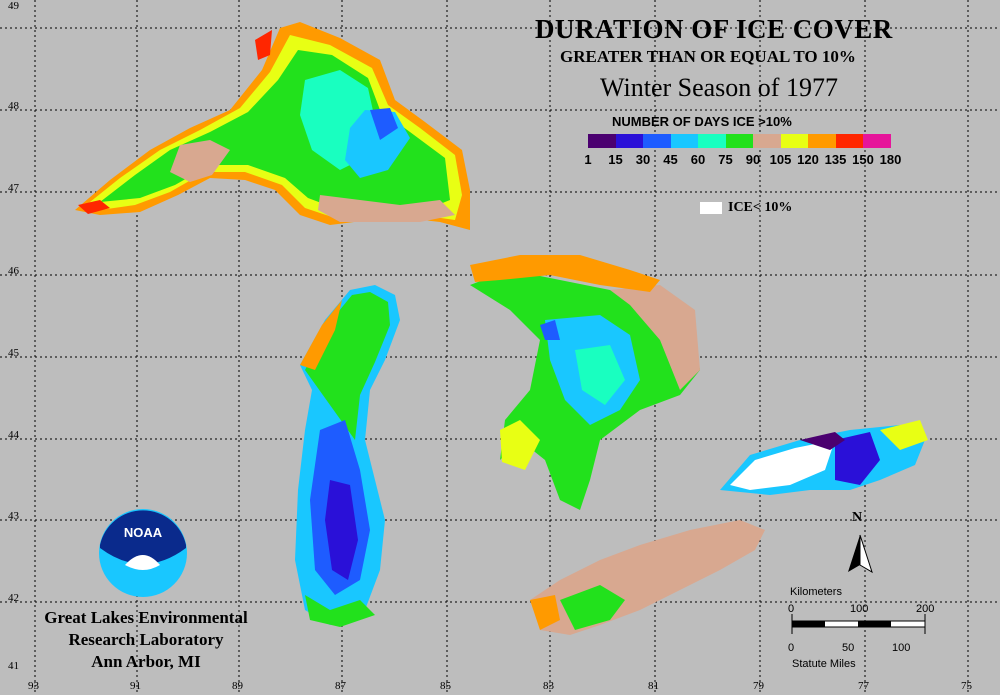 This screenshot has width=1000, height=695. Describe the element at coordinates (588, 159) in the screenshot. I see `legend-label: 1` at that location.